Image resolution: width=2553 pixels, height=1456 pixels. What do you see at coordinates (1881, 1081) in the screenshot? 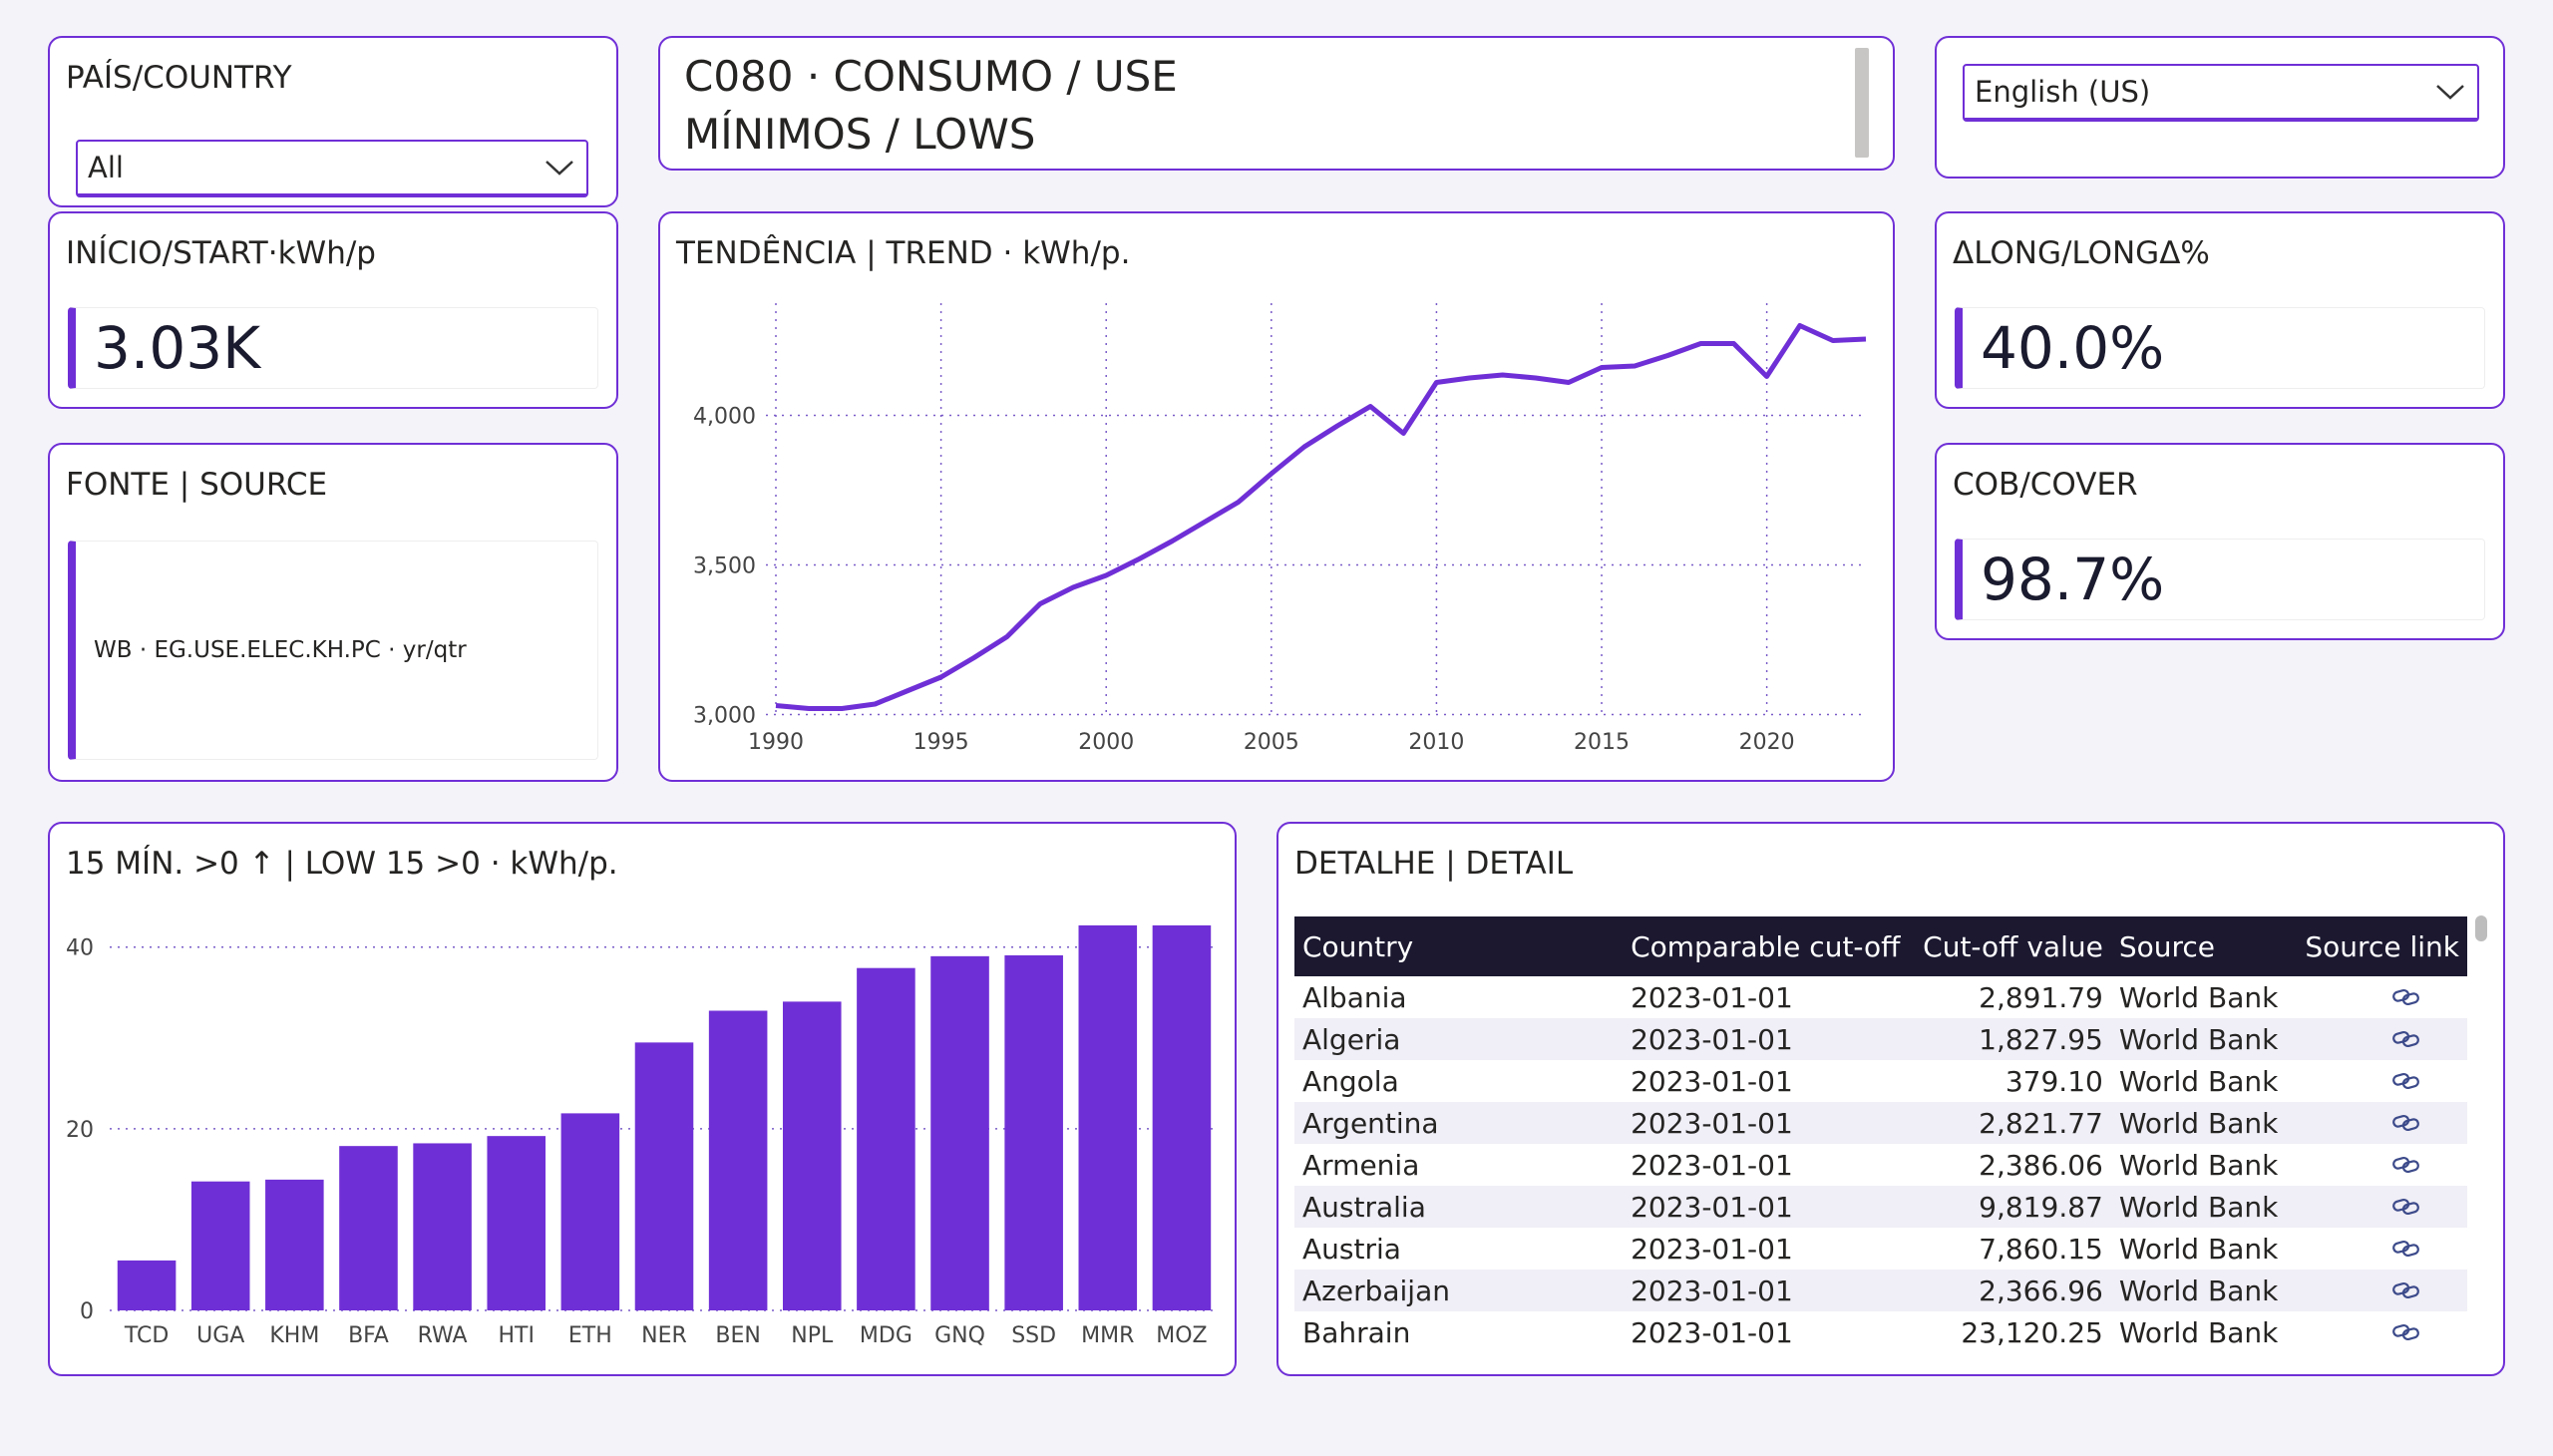
I see `table-row: Angola 2023-01-01 379.10 World Bank` at bounding box center [1881, 1081].